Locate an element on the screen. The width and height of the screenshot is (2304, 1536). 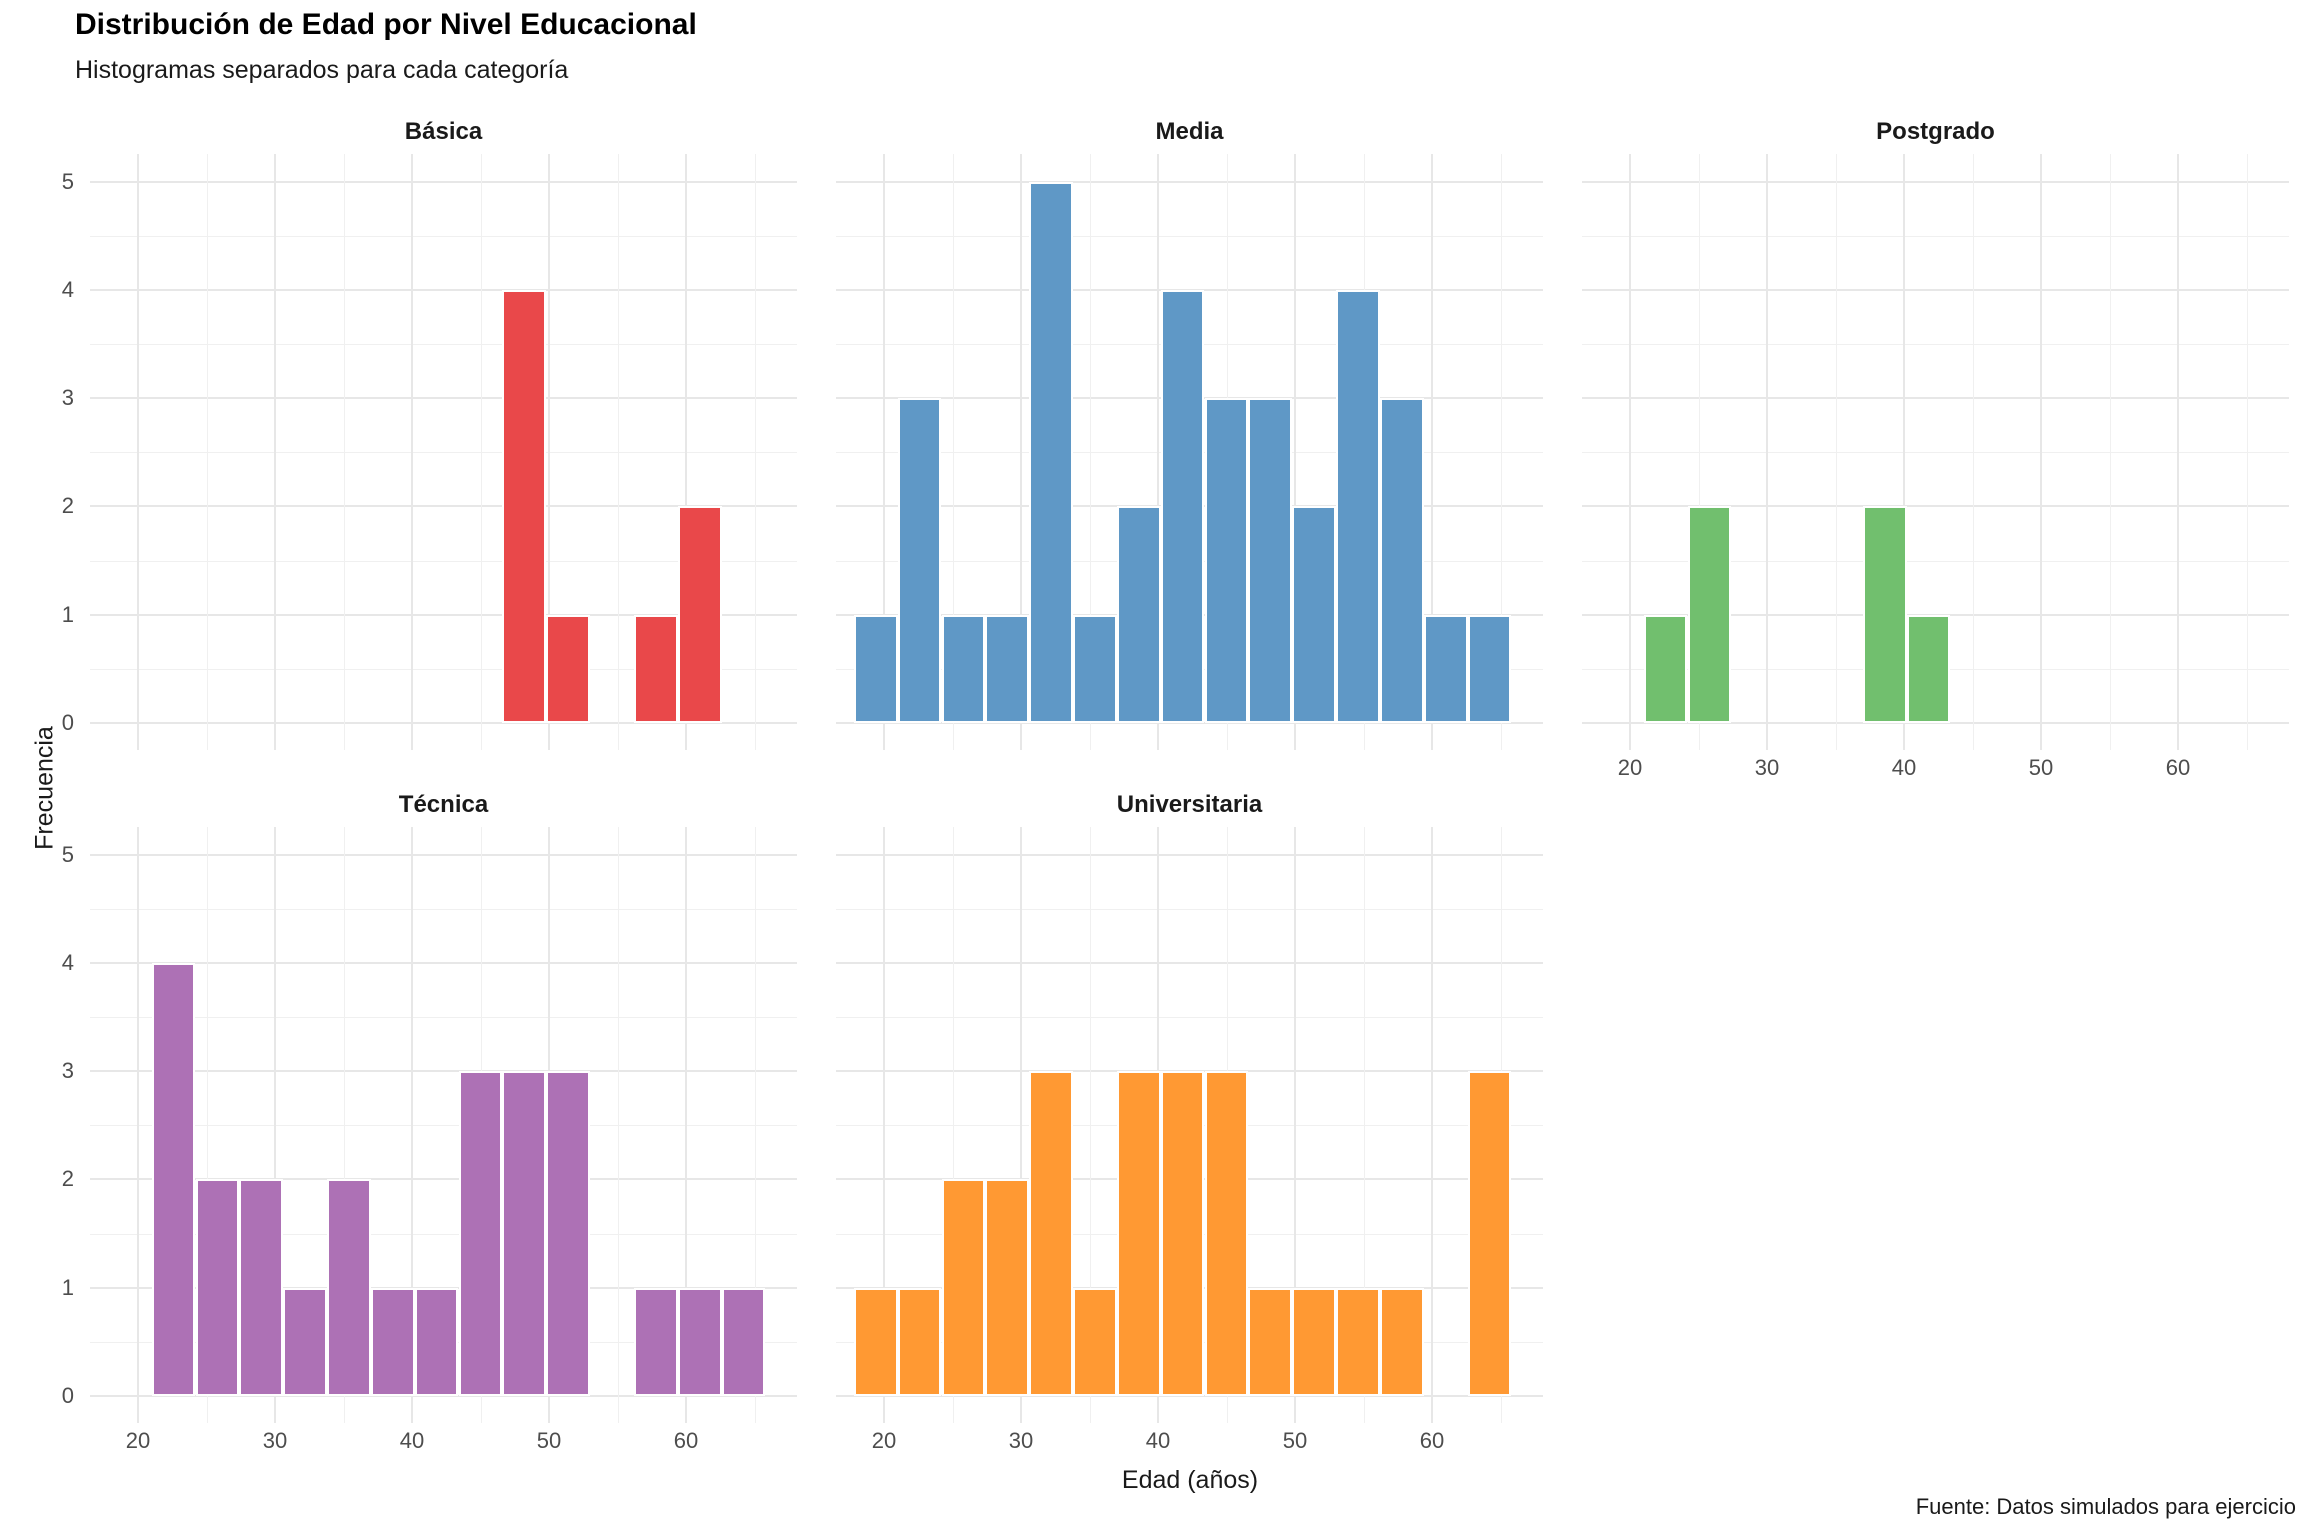
facet-panel-postgrado is located at coordinates (1935, 452).